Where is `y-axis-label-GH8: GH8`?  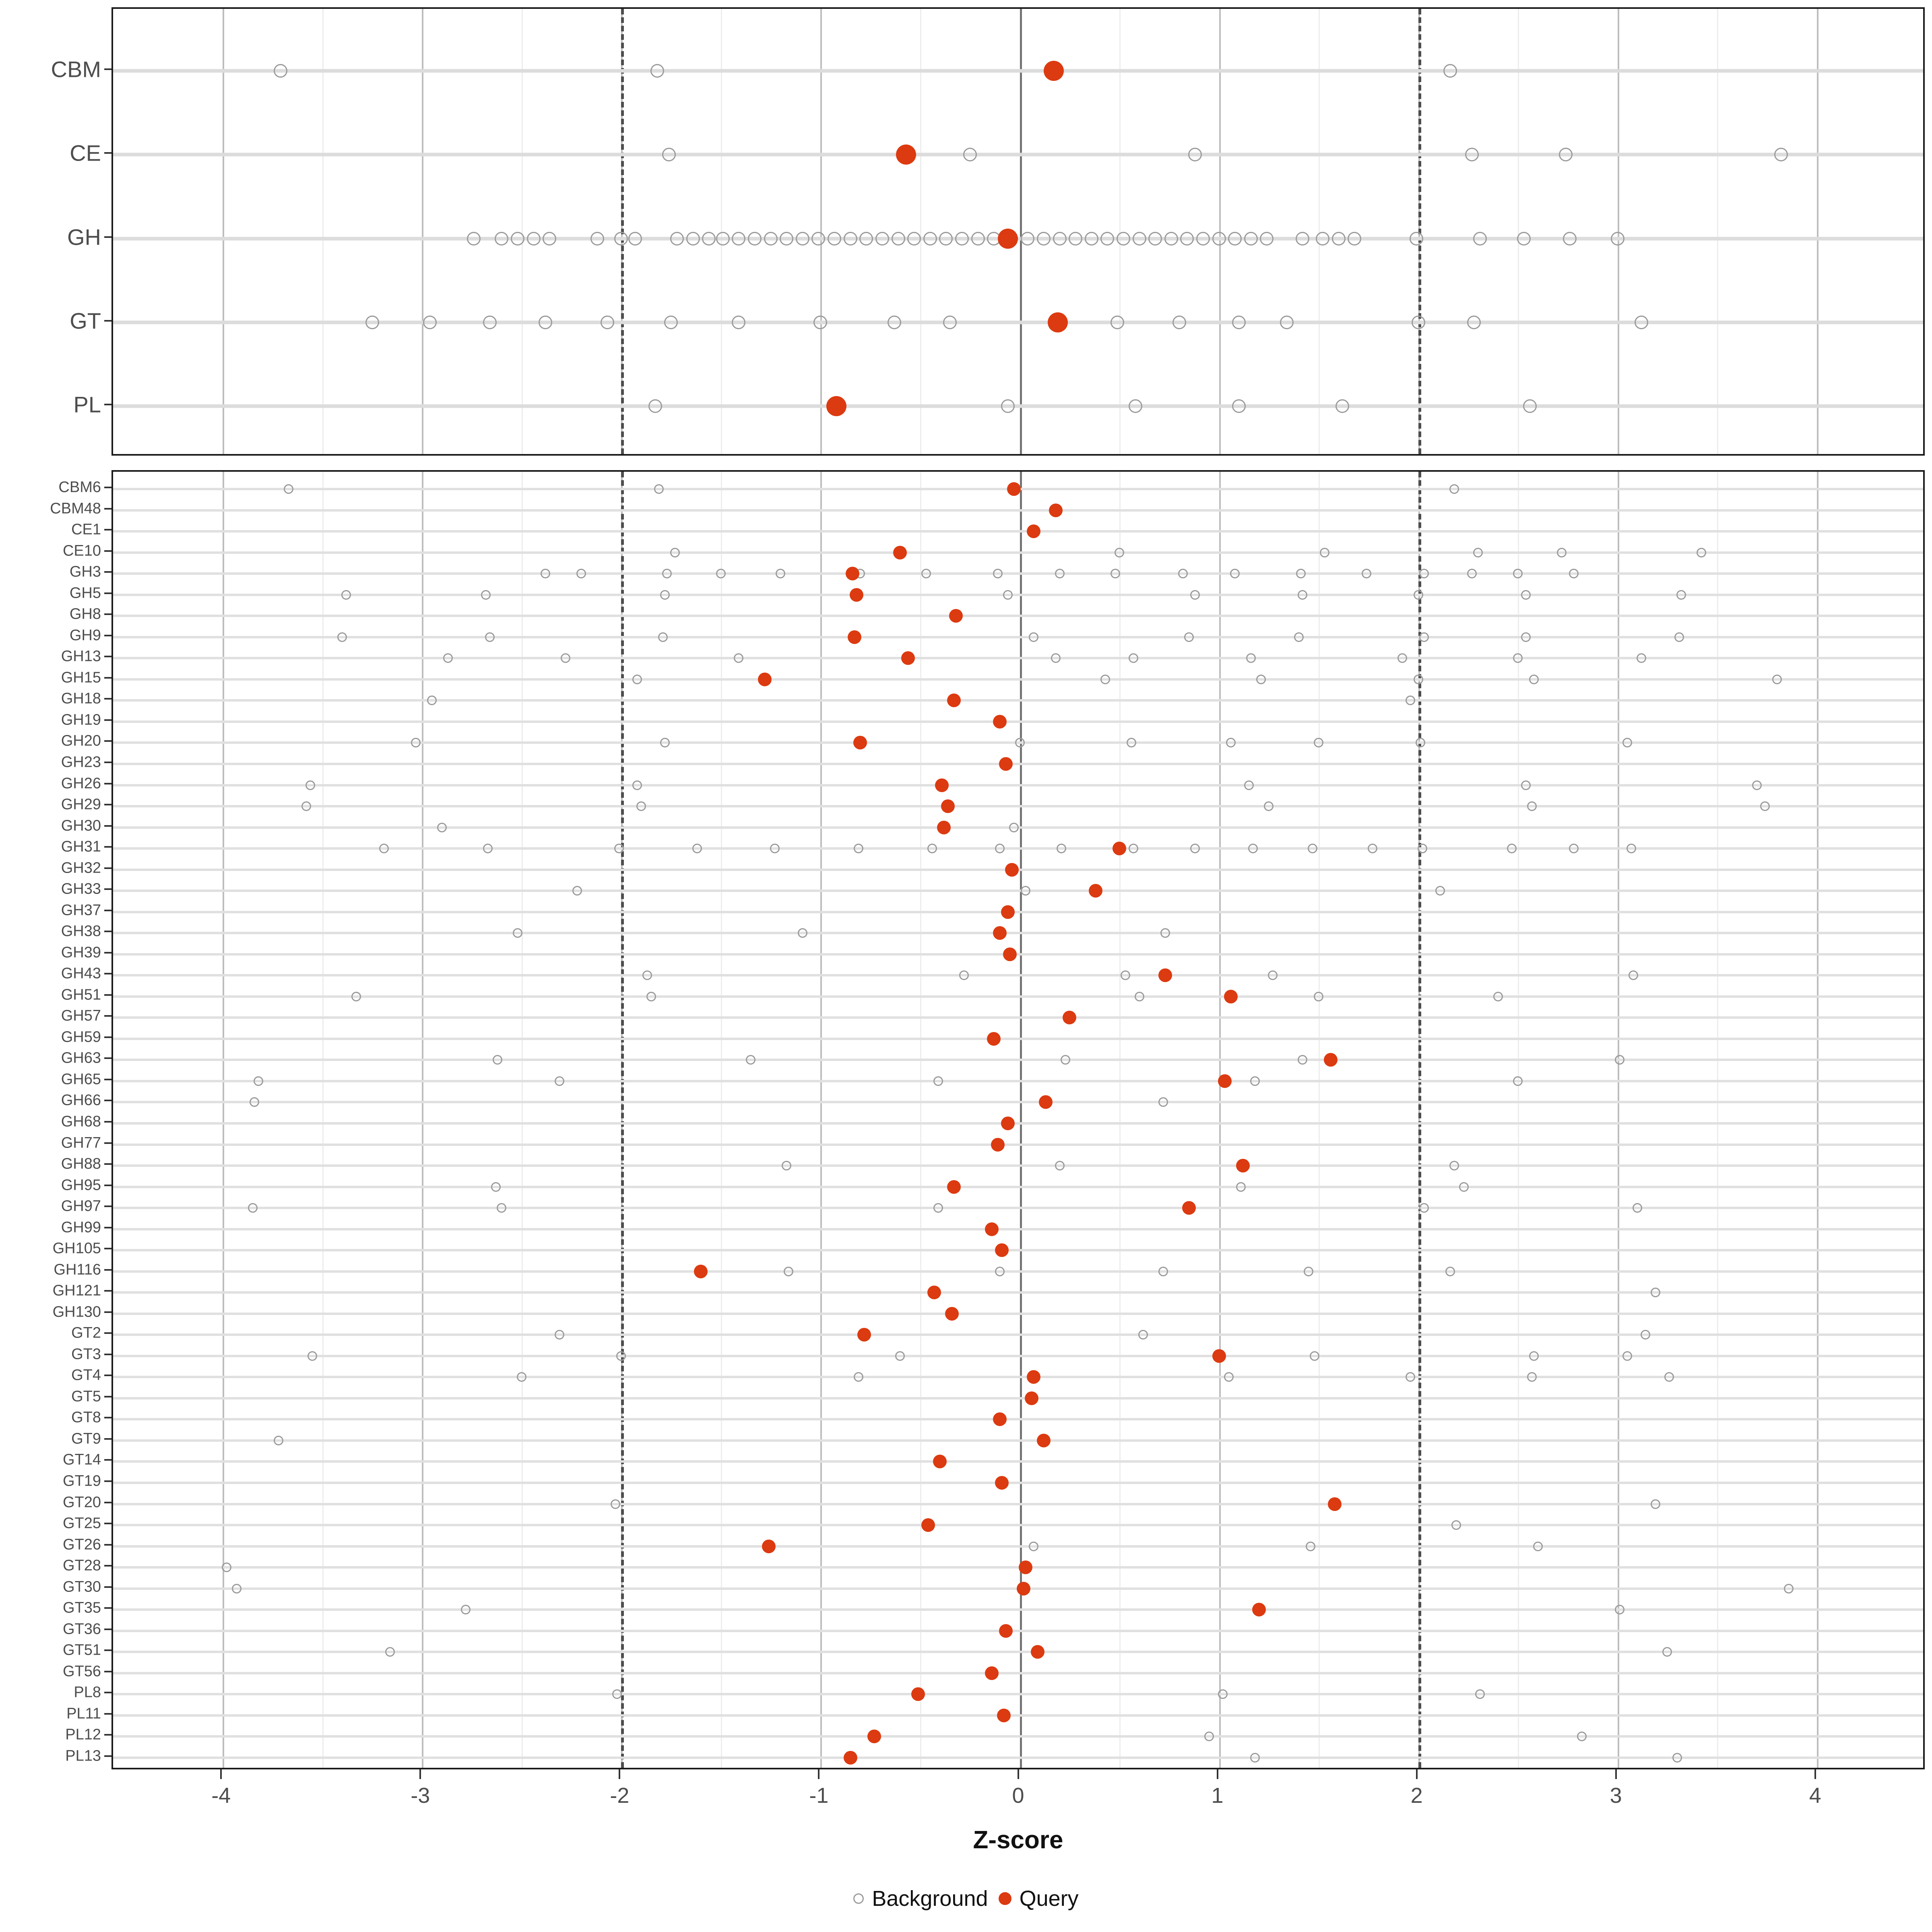
y-axis-label-GH8: GH8 is located at coordinates (85, 614).